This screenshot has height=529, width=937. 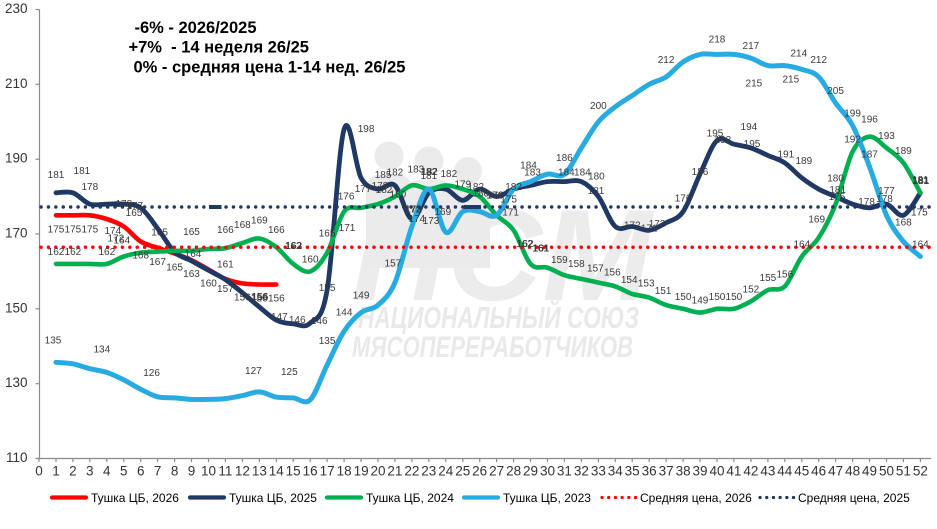 What do you see at coordinates (276, 230) in the screenshot?
I see `svg-text: 166` at bounding box center [276, 230].